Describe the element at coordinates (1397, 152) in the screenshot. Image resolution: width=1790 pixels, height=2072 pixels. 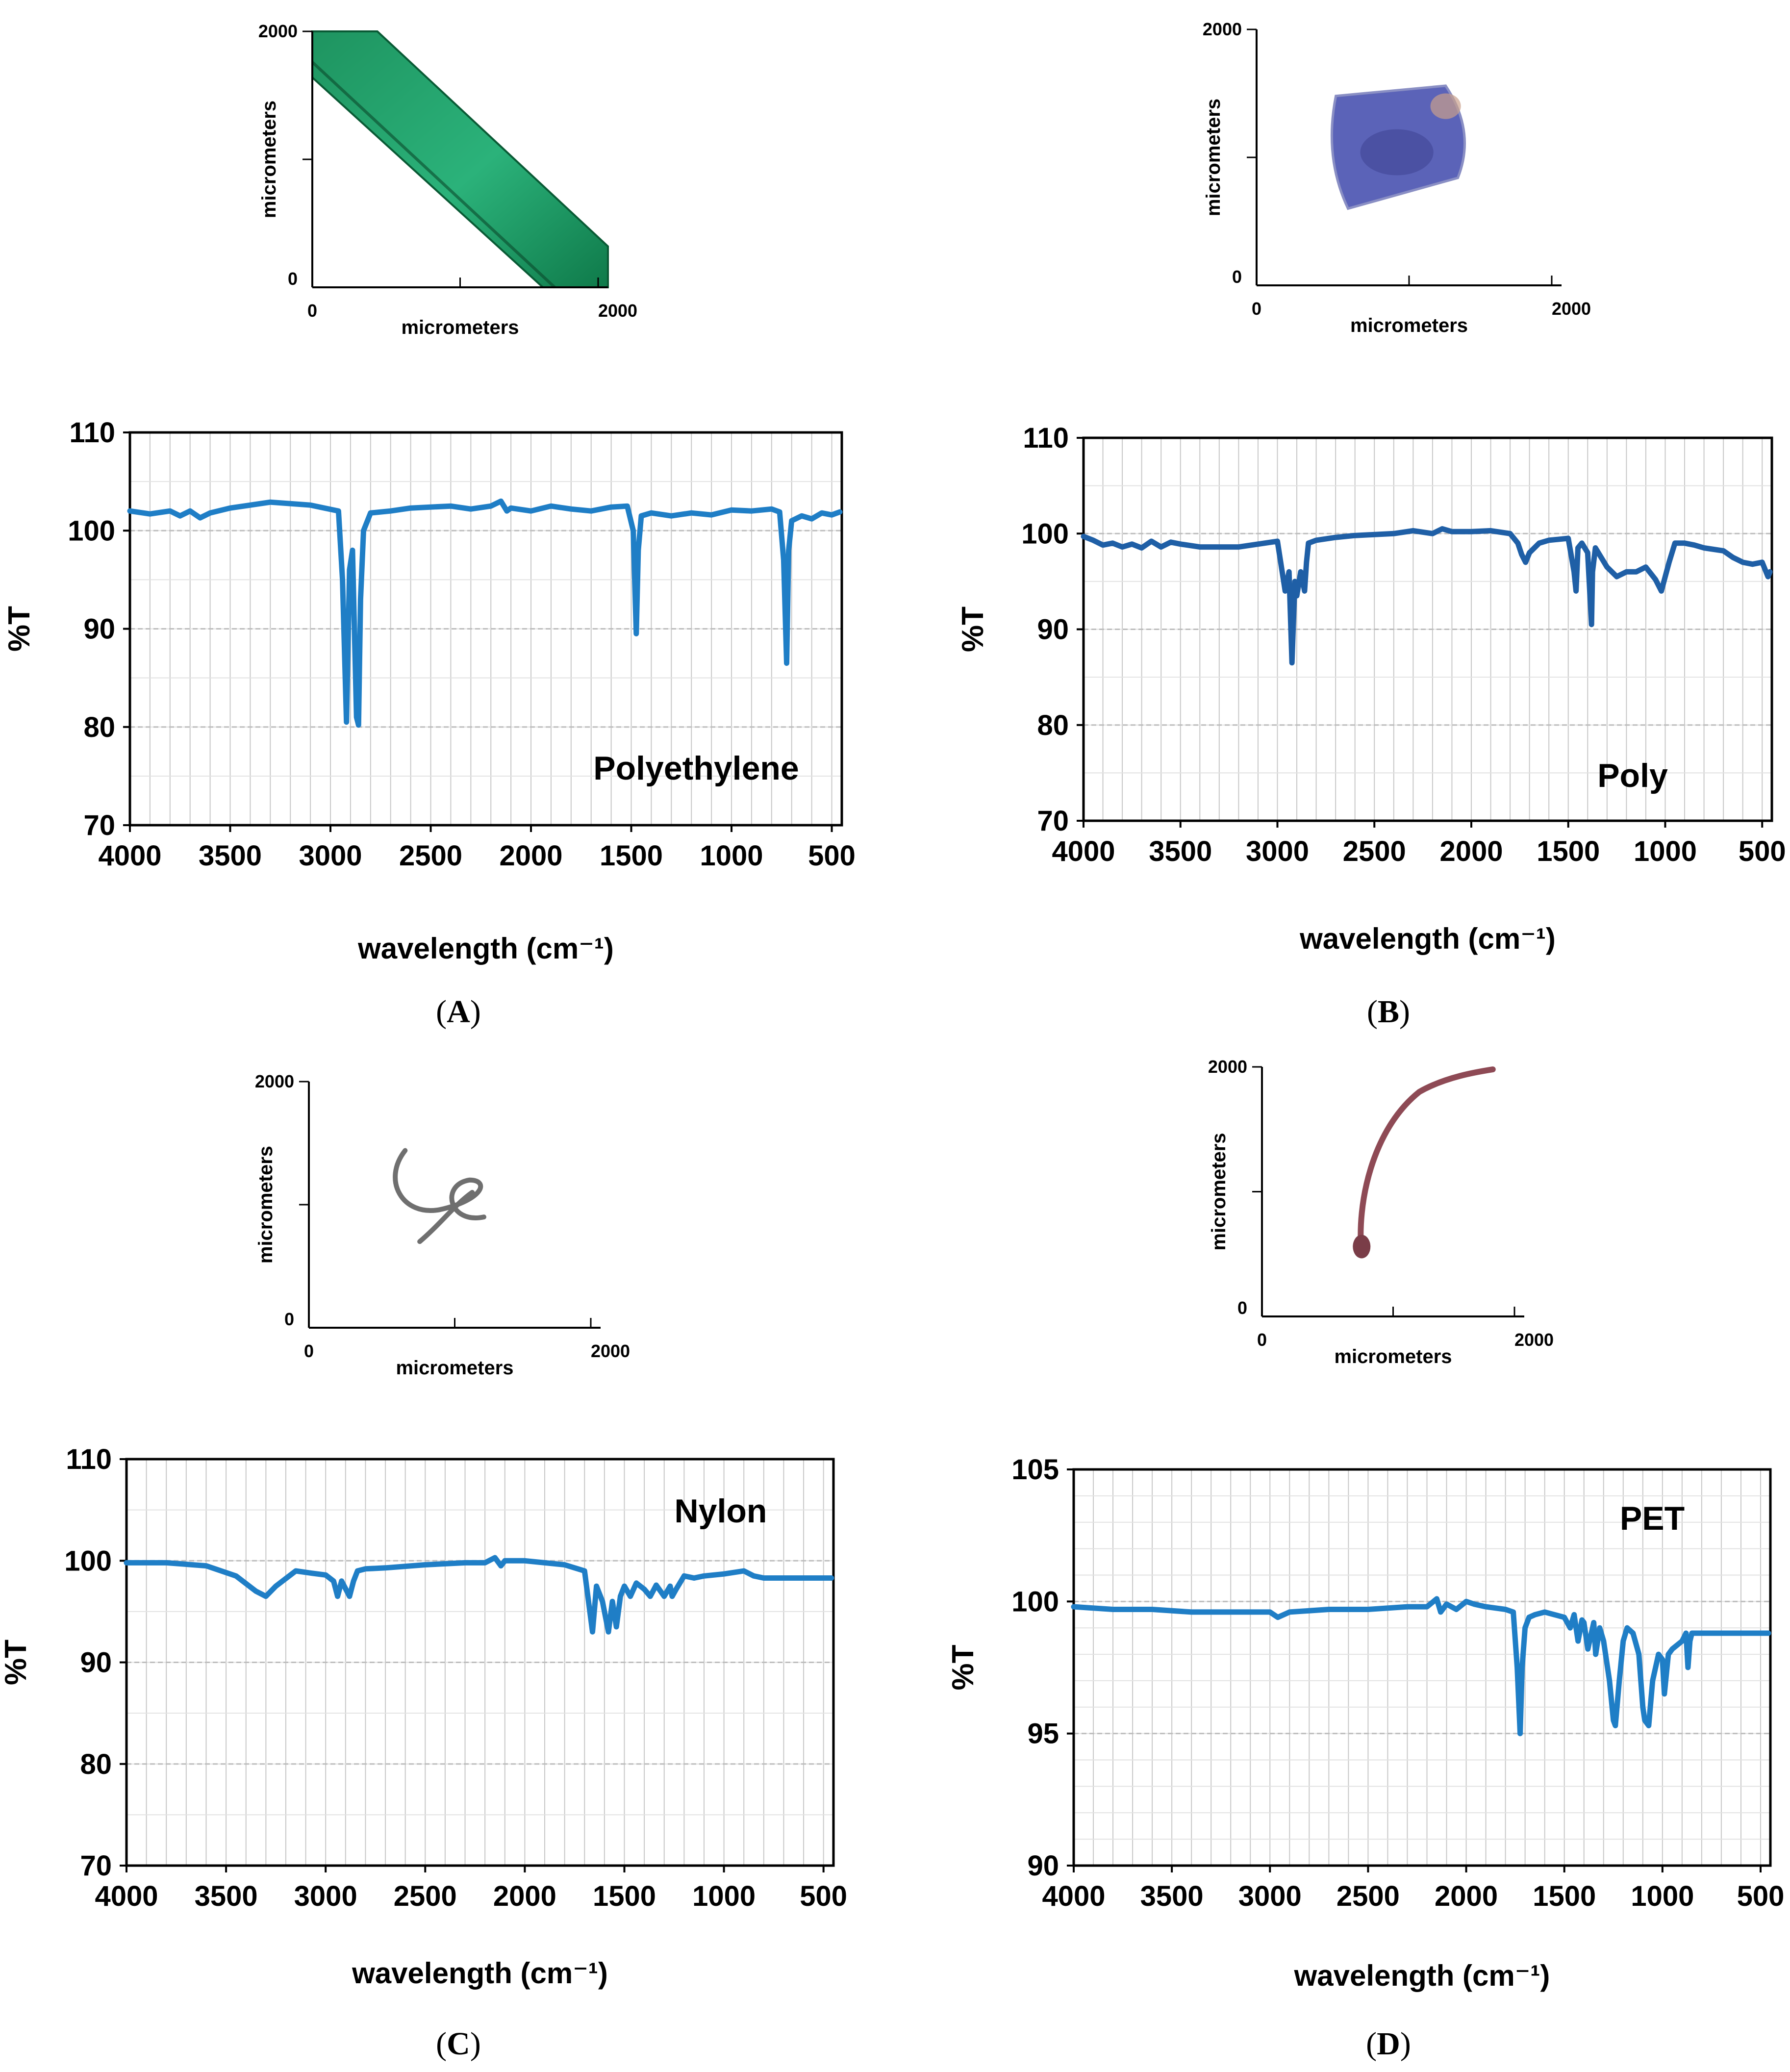
I see `fragment-shadow` at that location.